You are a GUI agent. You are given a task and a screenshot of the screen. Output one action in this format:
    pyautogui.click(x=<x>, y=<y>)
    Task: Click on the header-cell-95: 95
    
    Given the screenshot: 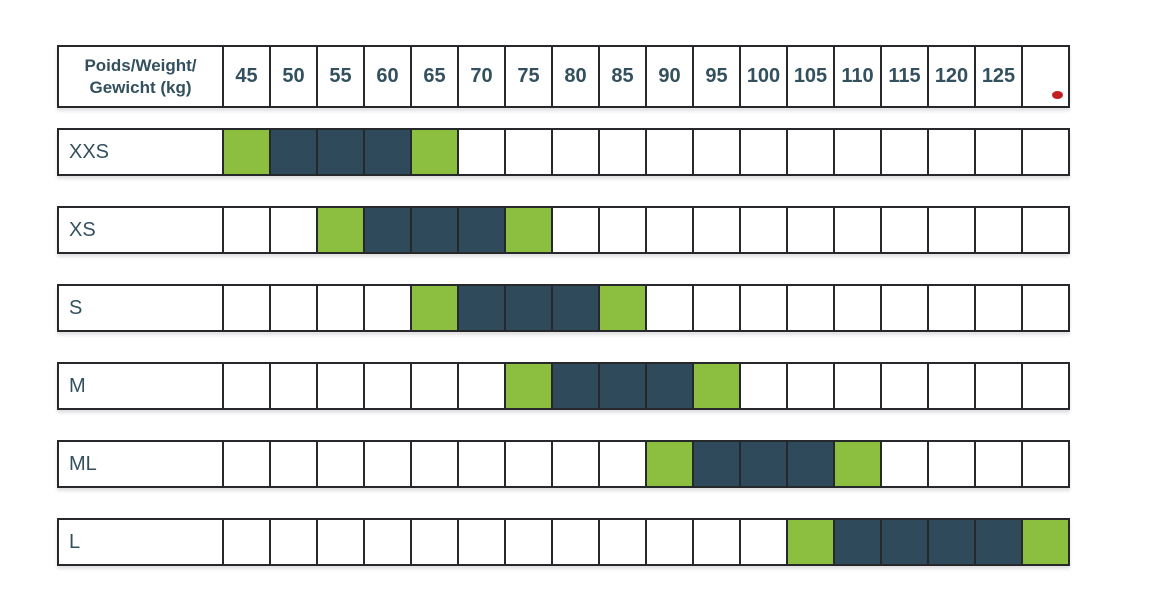 What is the action you would take?
    pyautogui.click(x=715, y=76)
    